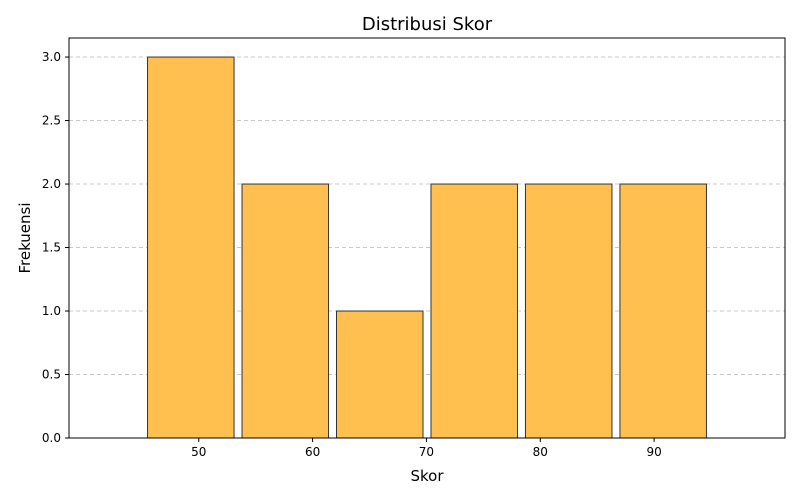 This screenshot has width=800, height=500. What do you see at coordinates (540, 452) in the screenshot?
I see `x-tick-label: 80` at bounding box center [540, 452].